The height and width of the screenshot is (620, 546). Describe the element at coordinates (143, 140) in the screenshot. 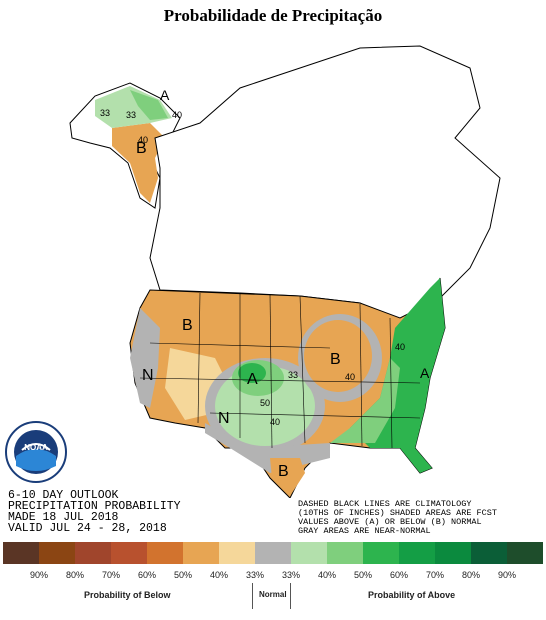

I see `contour-40-a: 40` at that location.